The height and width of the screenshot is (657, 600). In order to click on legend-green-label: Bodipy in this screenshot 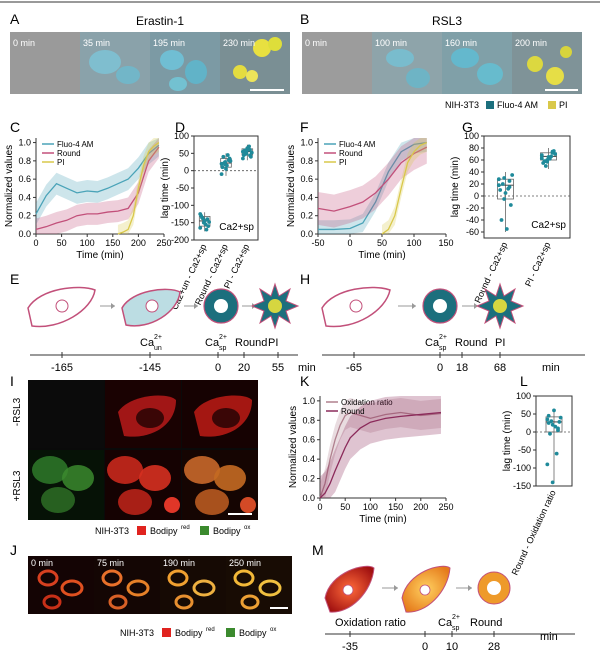, I will do `click(253, 633)`.